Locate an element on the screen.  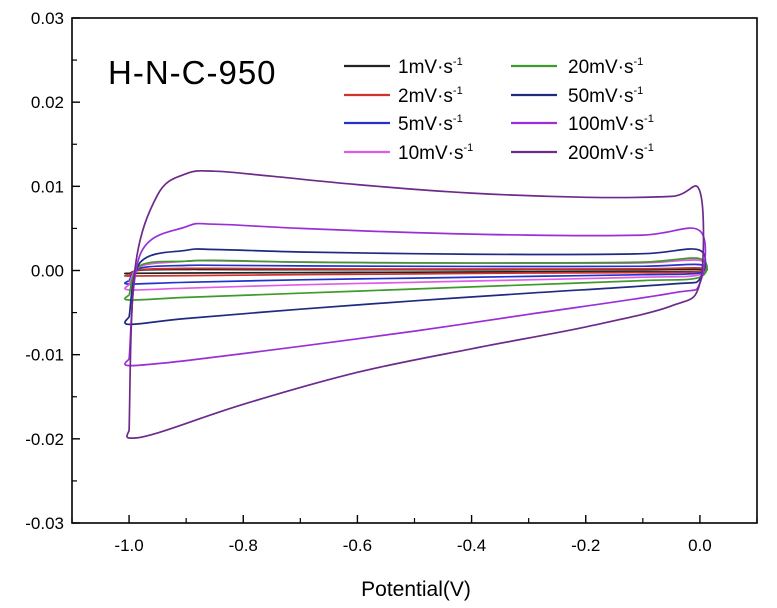
legend-label-text: 5mV·s is located at coordinates (425, 124).